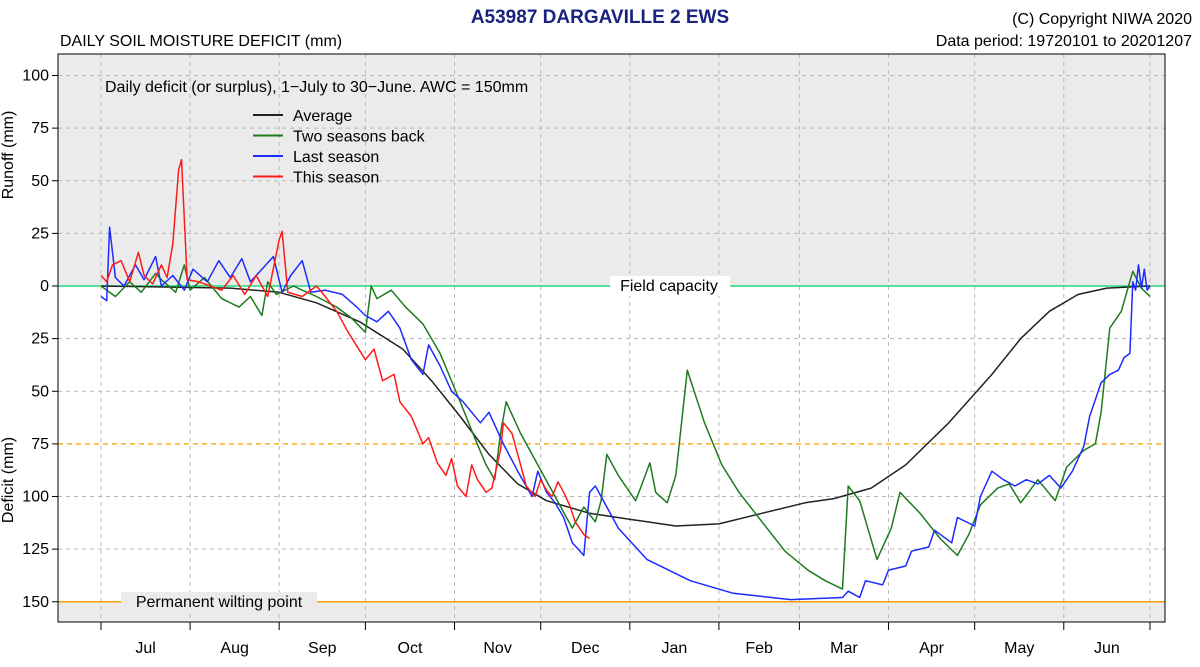 The width and height of the screenshot is (1200, 667). I want to click on x-tick-label: Jan, so click(674, 648).